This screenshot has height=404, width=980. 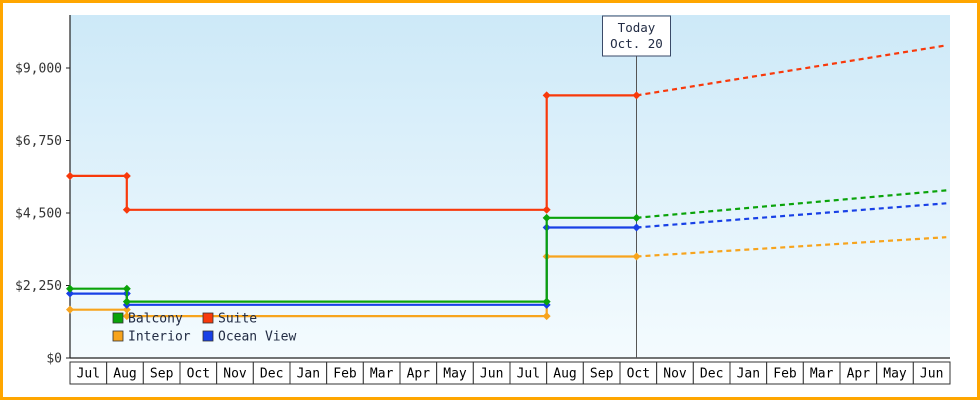 I want to click on legend-label-balcony: Balcony, so click(x=155, y=319).